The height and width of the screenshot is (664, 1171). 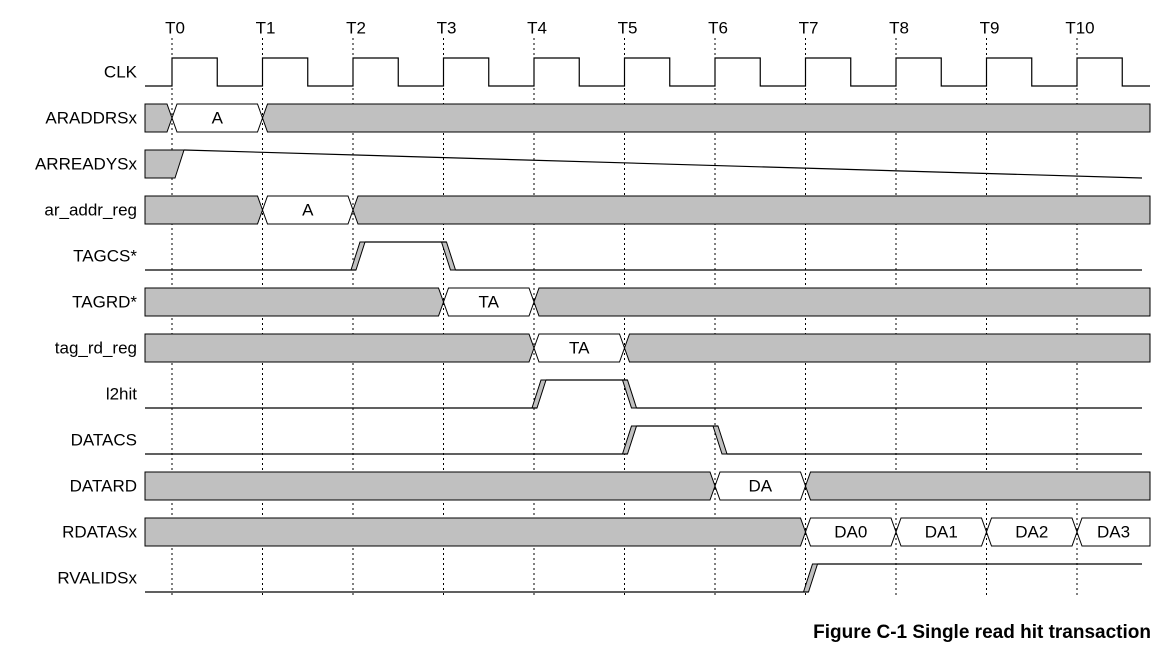 What do you see at coordinates (647, 72) in the screenshot?
I see `clock-waveform` at bounding box center [647, 72].